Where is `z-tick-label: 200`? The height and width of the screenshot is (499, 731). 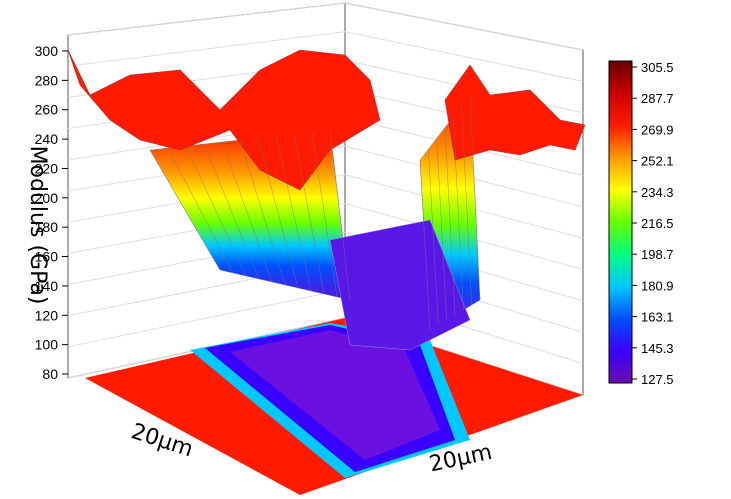 z-tick-label: 200 is located at coordinates (47, 198).